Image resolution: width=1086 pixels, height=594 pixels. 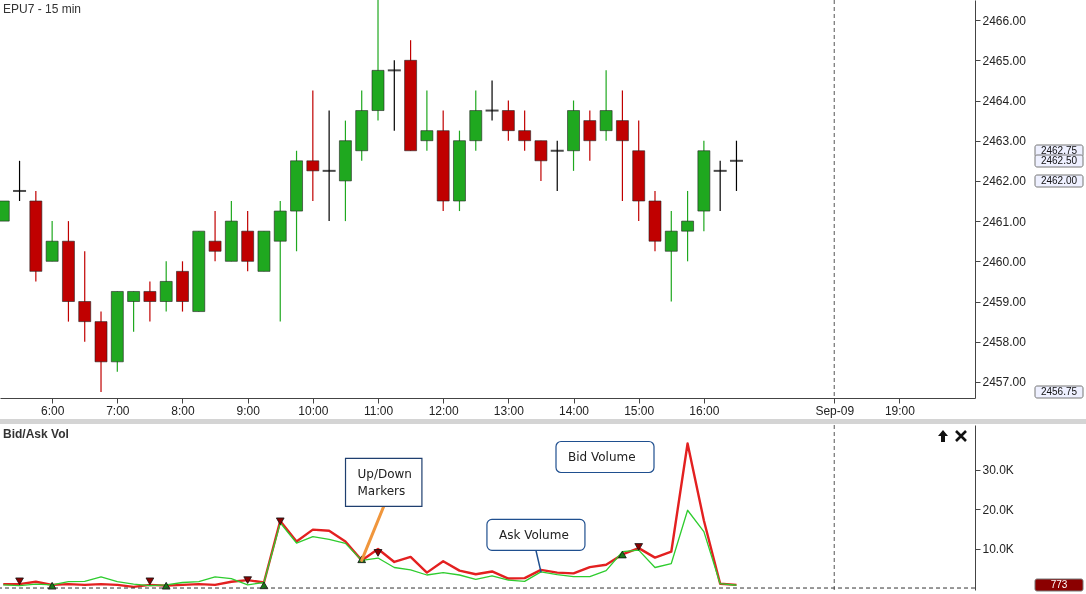 What do you see at coordinates (1004, 261) in the screenshot?
I see `y-tick-label: 2460.00` at bounding box center [1004, 261].